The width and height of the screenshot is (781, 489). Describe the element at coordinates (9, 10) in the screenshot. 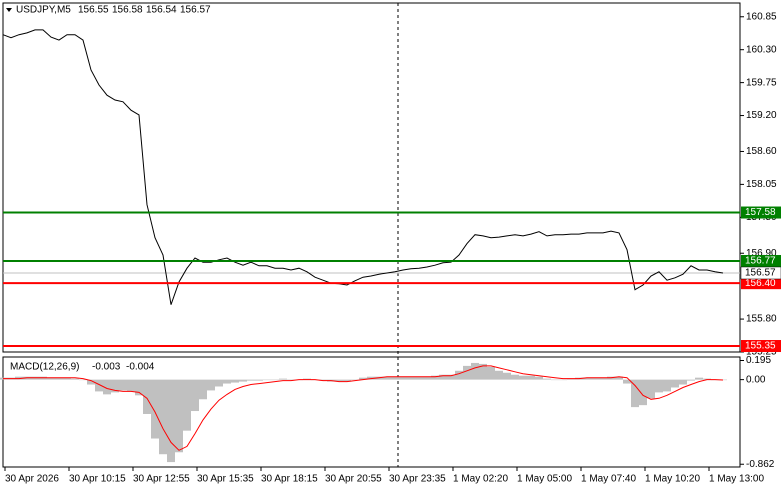

I see `menu-arrow` at that location.